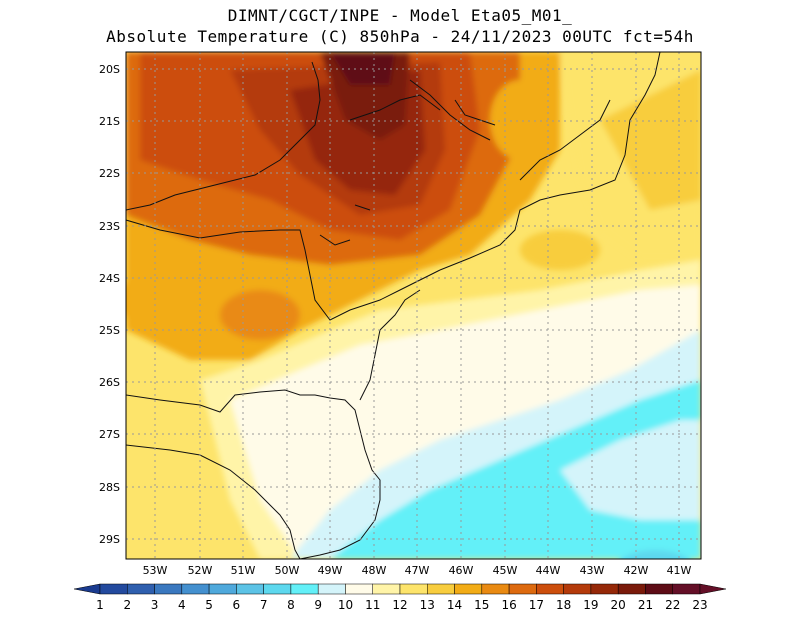  What do you see at coordinates (291, 605) in the screenshot?
I see `colorbar-label: 8` at bounding box center [291, 605].